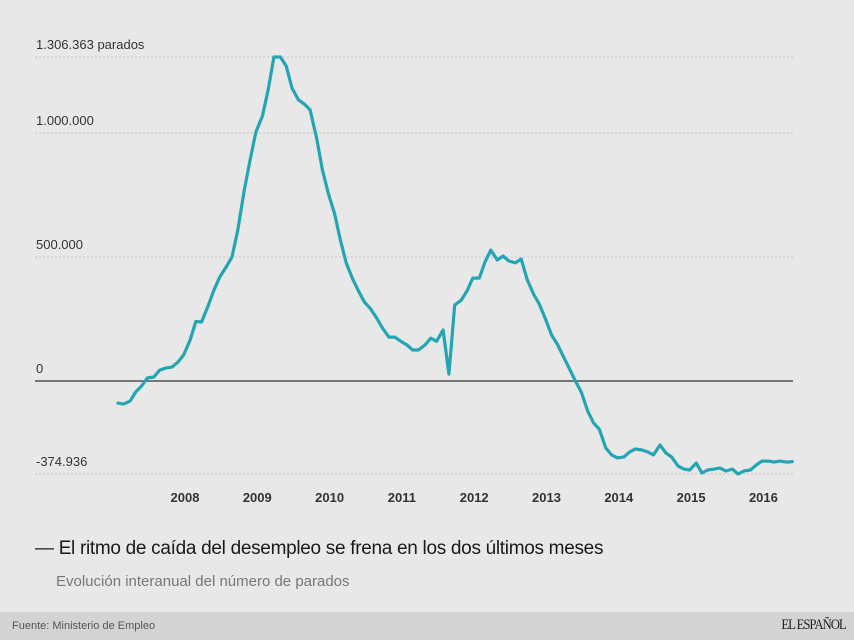 This screenshot has height=640, width=854. Describe the element at coordinates (763, 497) in the screenshot. I see `x-tick-label: 2016` at that location.